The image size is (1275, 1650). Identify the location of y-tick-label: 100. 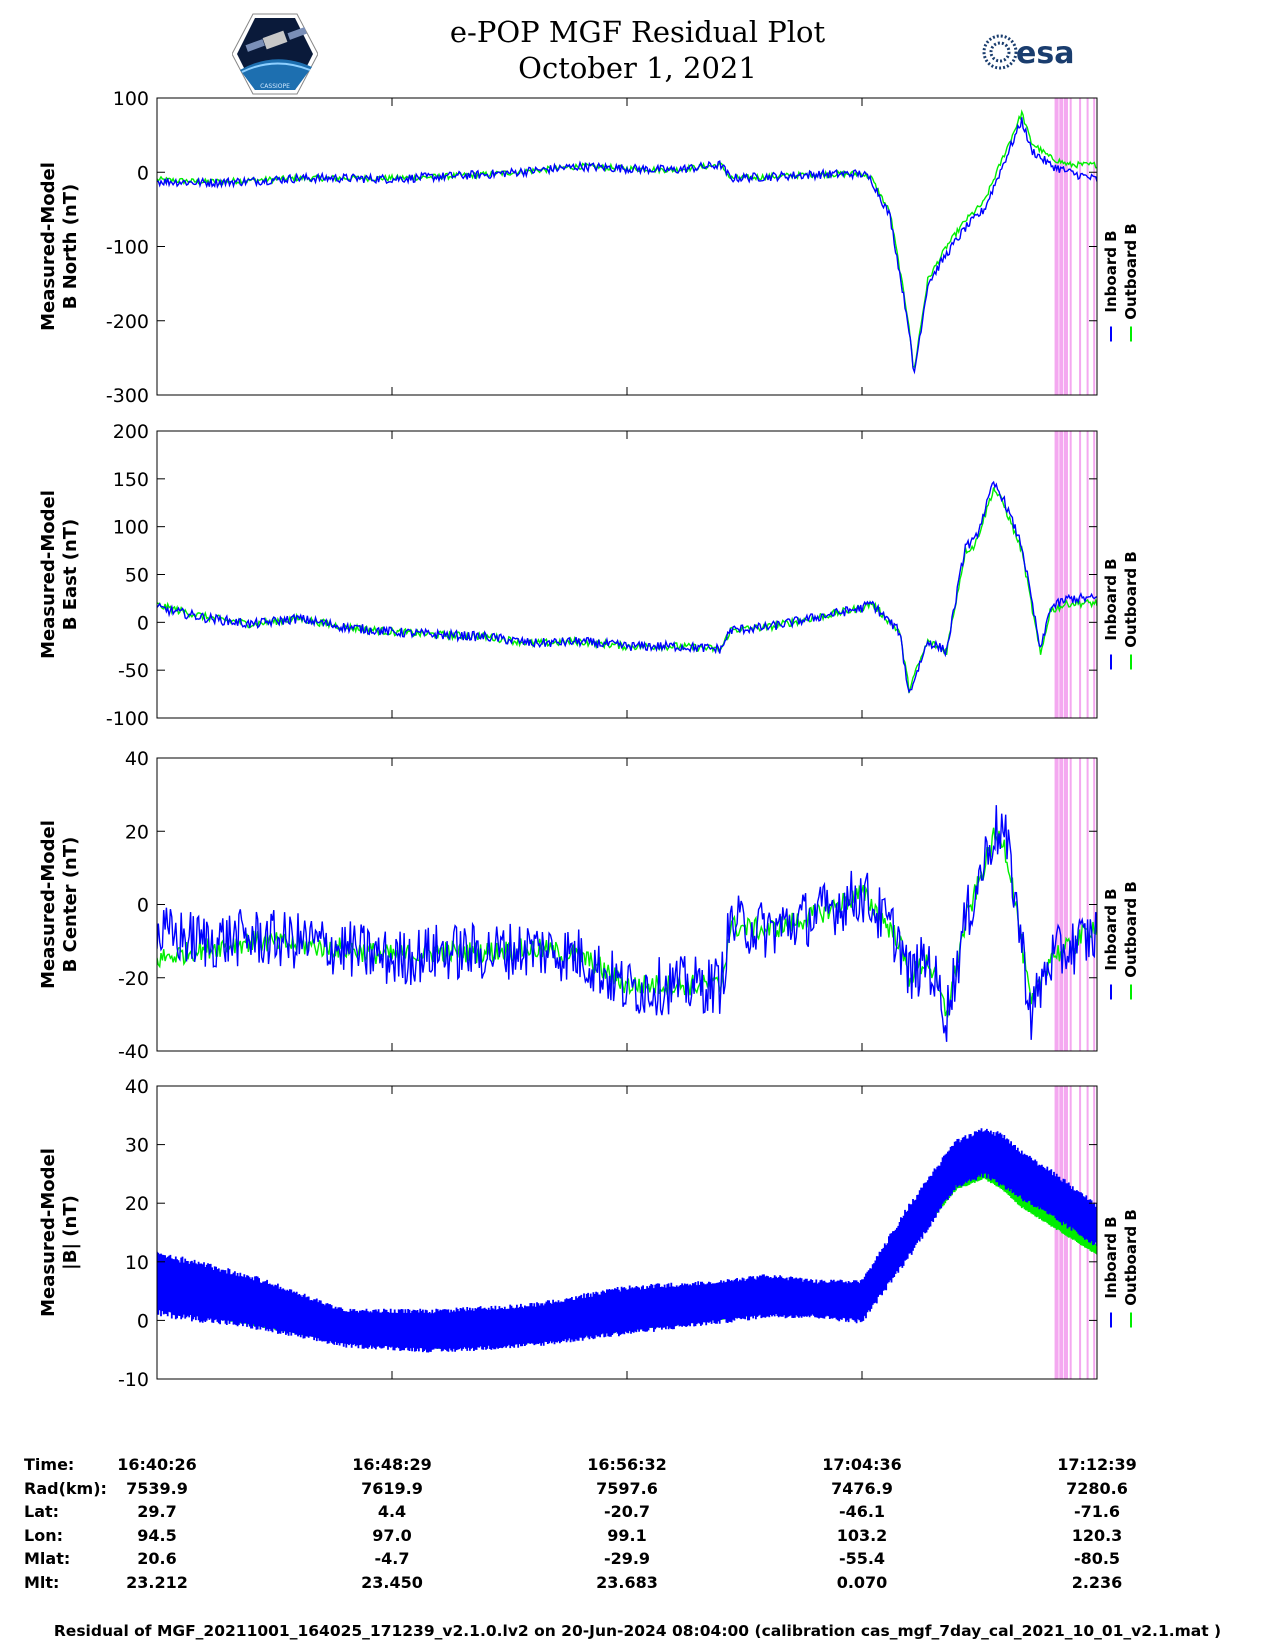
(131, 528).